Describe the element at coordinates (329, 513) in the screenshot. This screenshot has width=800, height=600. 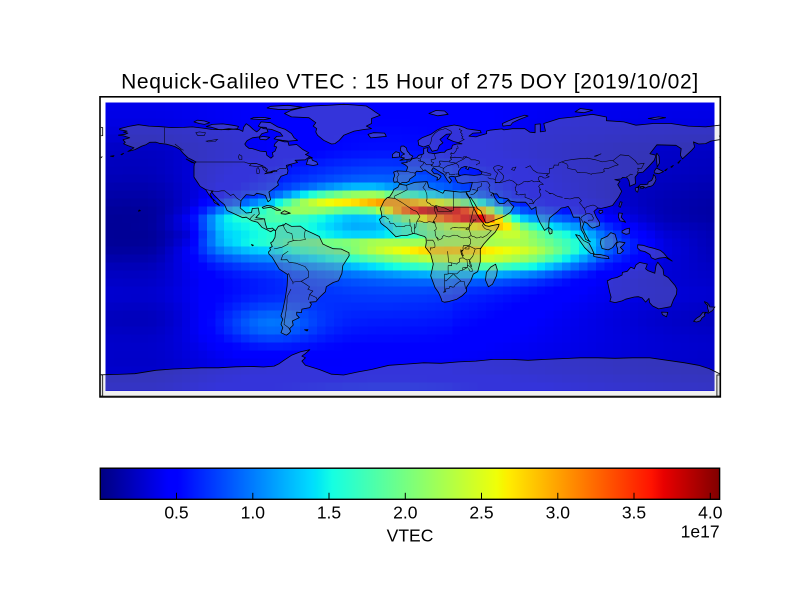
I see `svg-text: 1.5` at that location.